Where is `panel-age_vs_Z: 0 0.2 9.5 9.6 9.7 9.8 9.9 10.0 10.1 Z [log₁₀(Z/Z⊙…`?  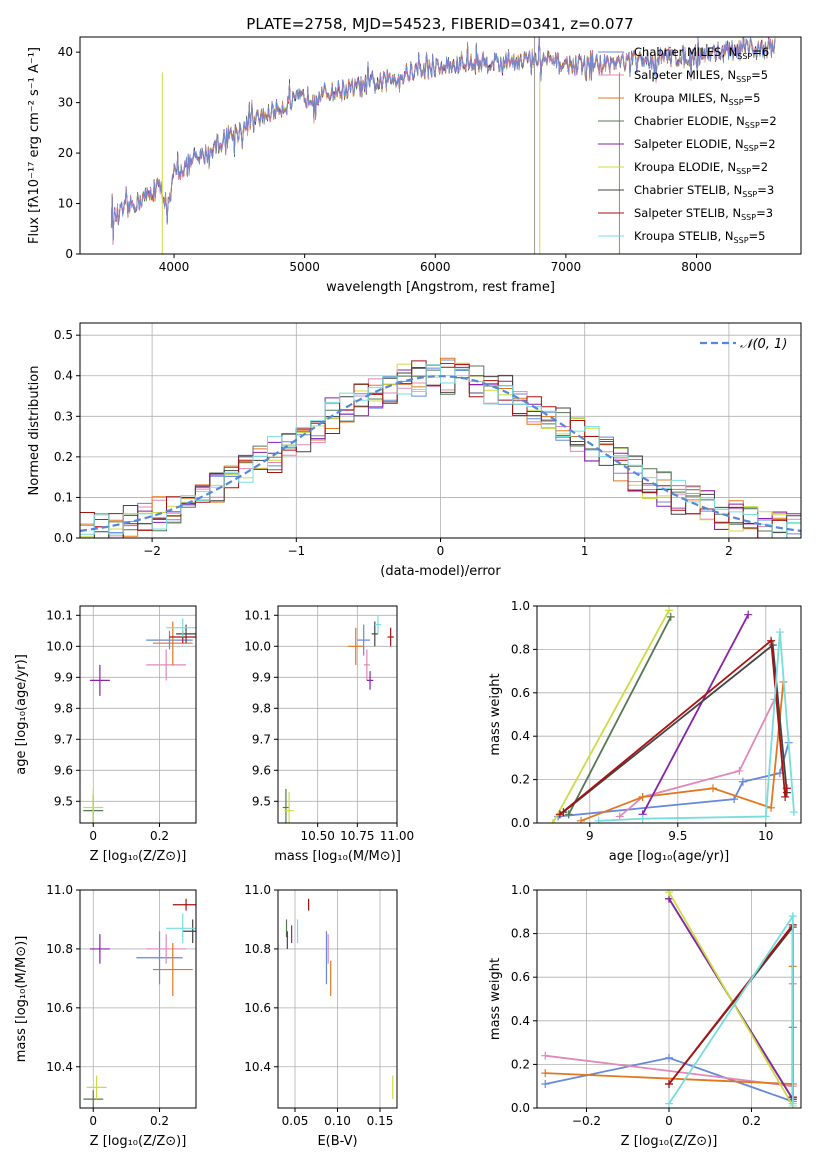
panel-age_vs_Z: 0 0.2 9.5 9.6 9.7 9.8 9.9 10.0 10.1 Z [log₁₀(Z/Z⊙… is located at coordinates (105, 734).